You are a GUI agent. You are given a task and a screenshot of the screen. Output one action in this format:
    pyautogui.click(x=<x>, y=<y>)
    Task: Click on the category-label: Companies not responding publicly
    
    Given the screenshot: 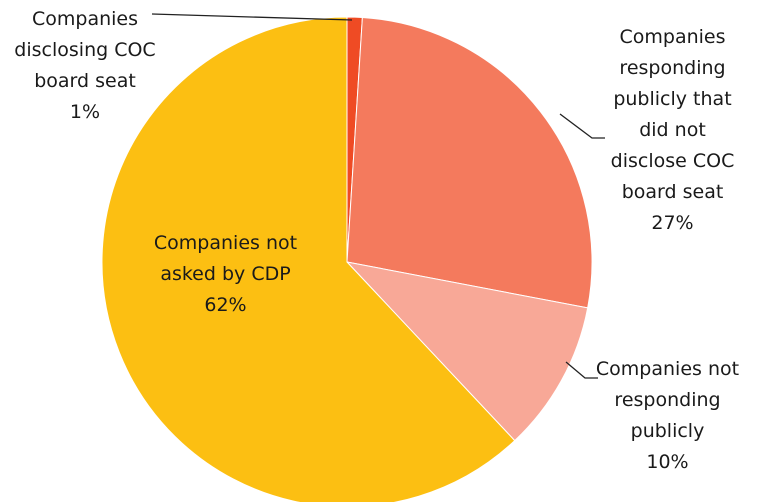 What is the action you would take?
    pyautogui.click(x=667, y=400)
    